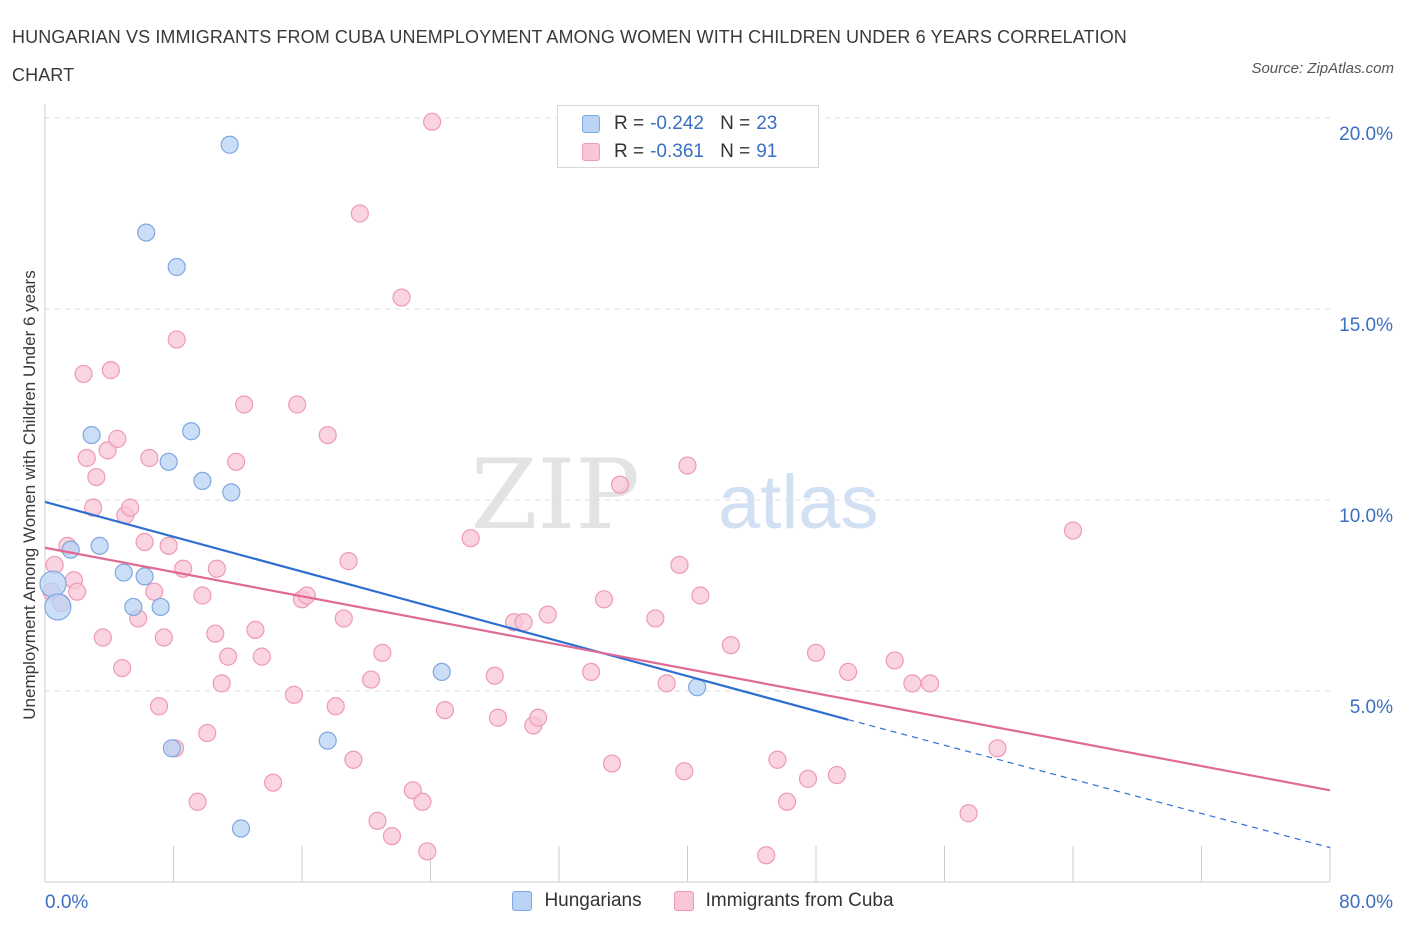 The image size is (1406, 930). I want to click on legend-label-cuba: Immigrants from Cuba, so click(799, 900).